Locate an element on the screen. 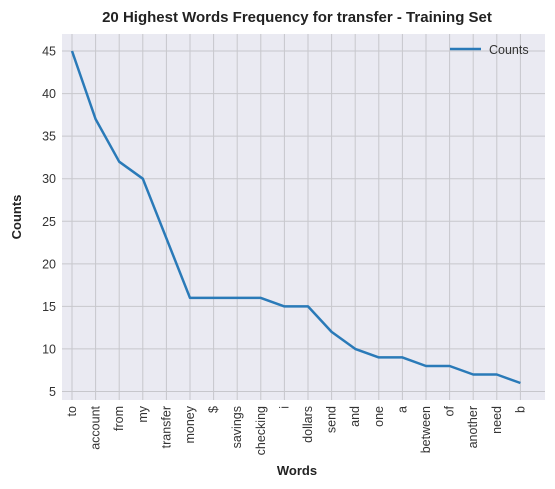  x-tick-label: between is located at coordinates (426, 429).